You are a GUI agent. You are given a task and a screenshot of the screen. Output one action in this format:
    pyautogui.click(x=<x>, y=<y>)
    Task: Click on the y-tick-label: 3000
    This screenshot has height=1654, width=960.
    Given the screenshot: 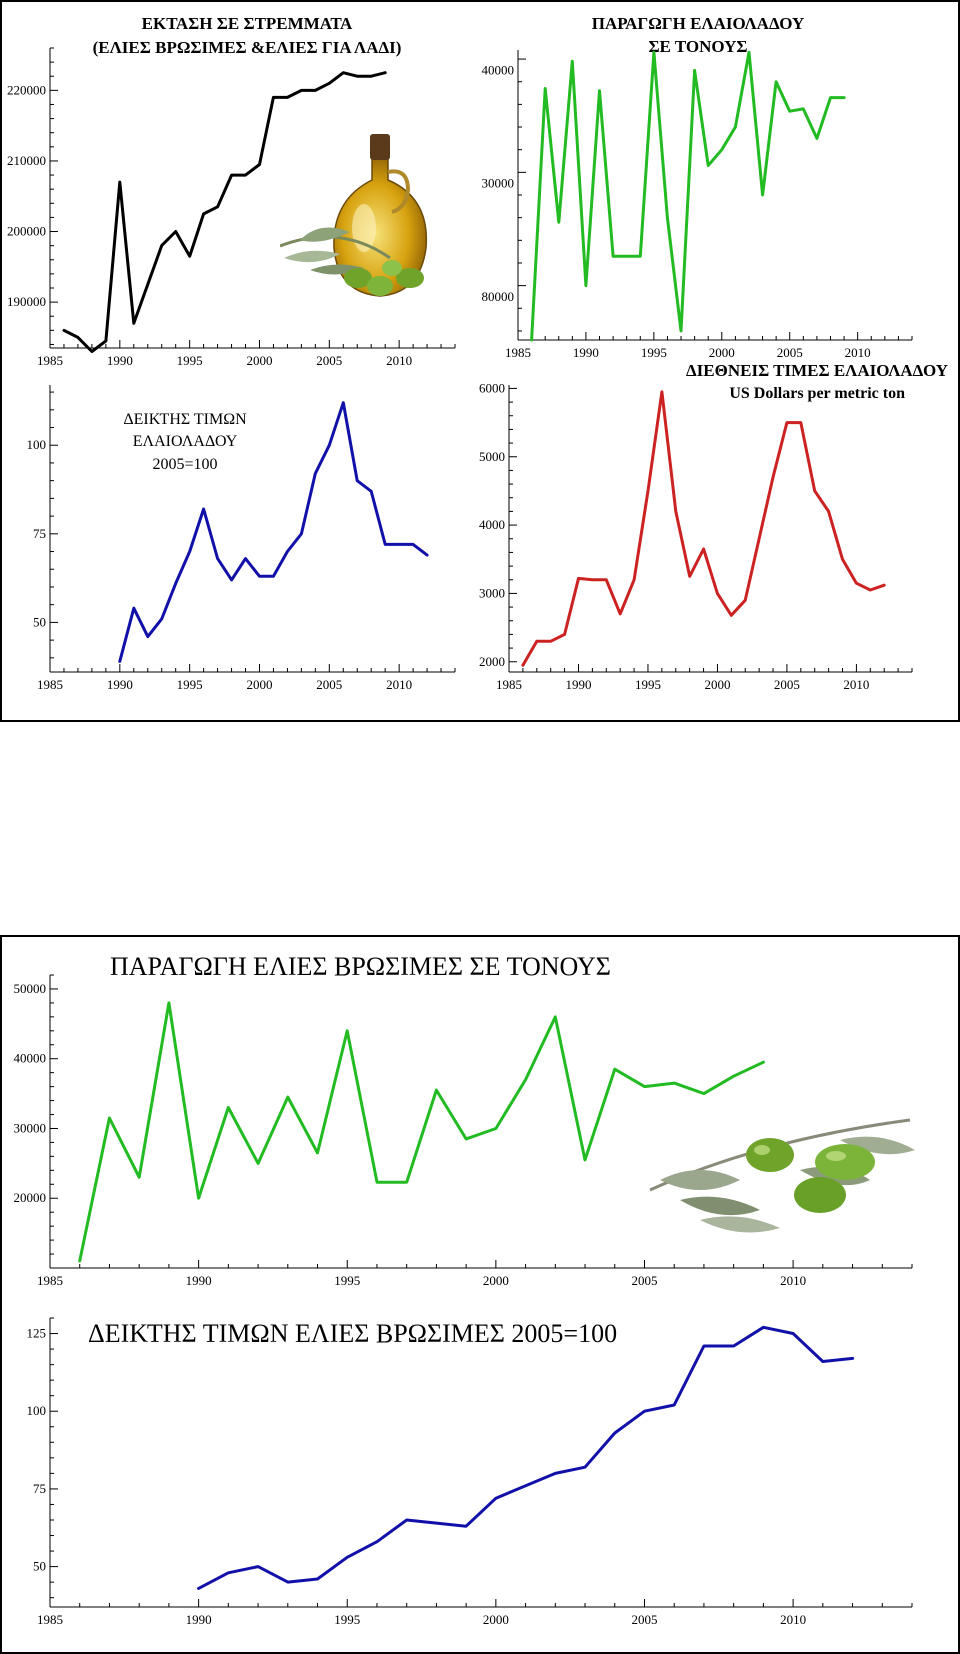 What is the action you would take?
    pyautogui.click(x=492, y=592)
    